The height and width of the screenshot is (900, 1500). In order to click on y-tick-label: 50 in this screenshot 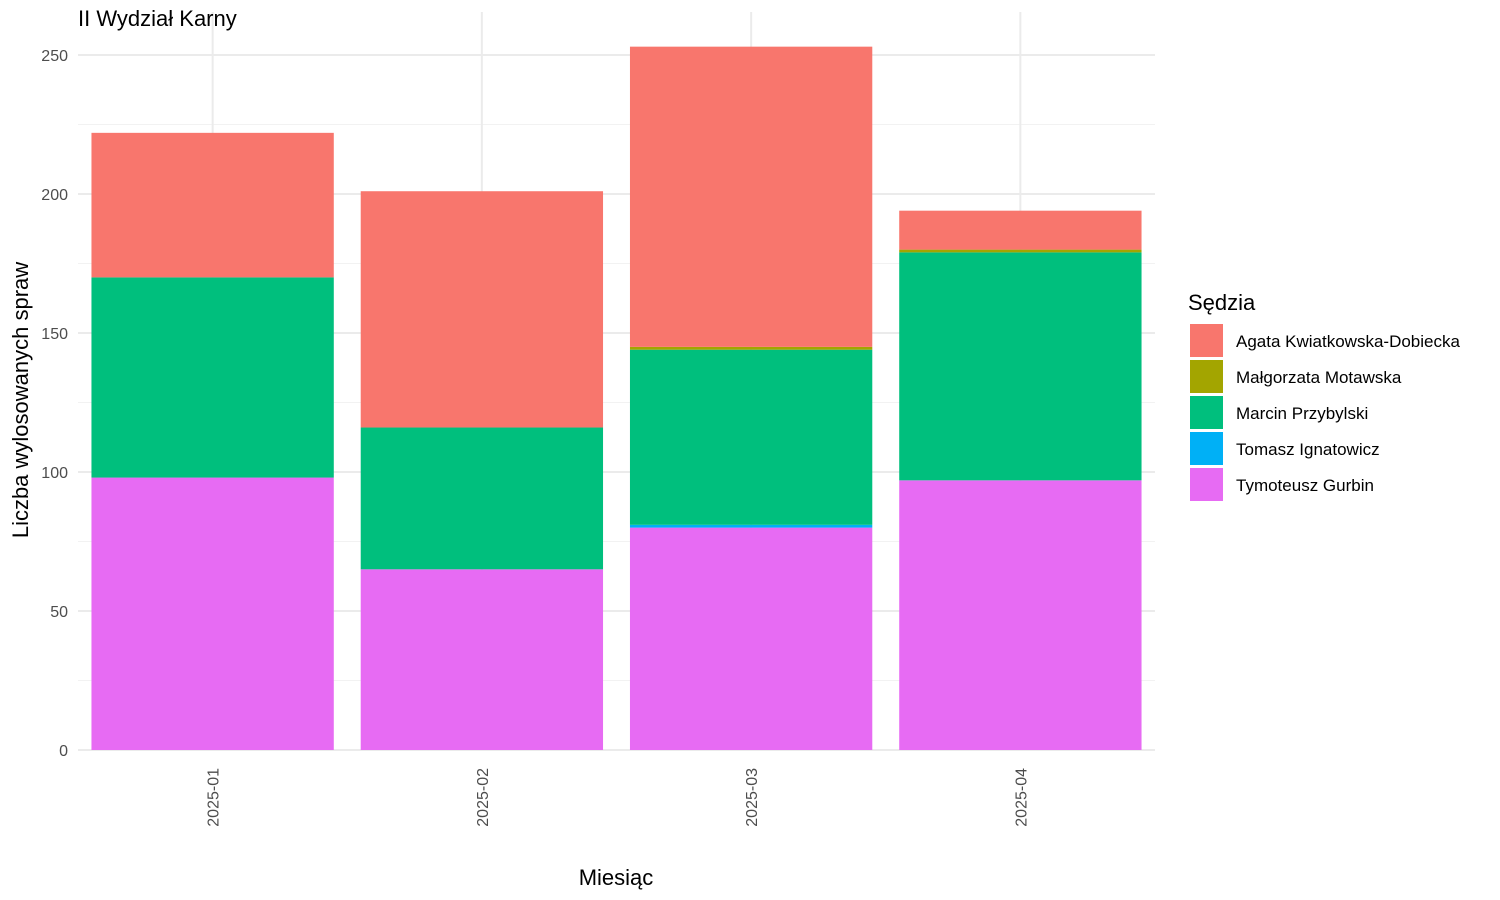, I will do `click(59, 612)`.